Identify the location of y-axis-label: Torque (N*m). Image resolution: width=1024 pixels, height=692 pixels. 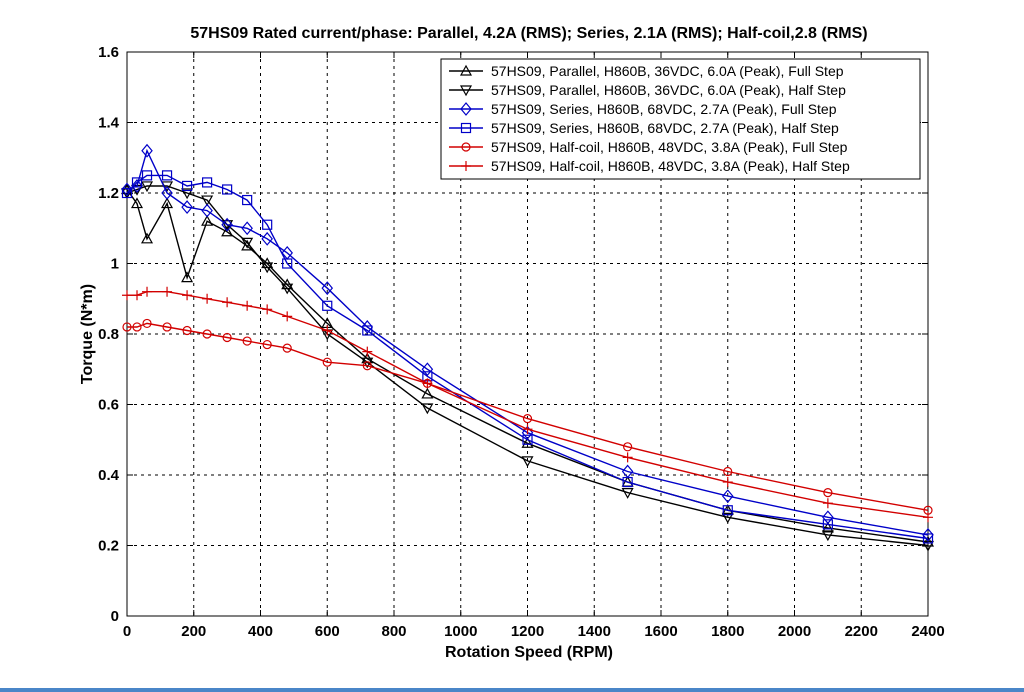
(87, 334).